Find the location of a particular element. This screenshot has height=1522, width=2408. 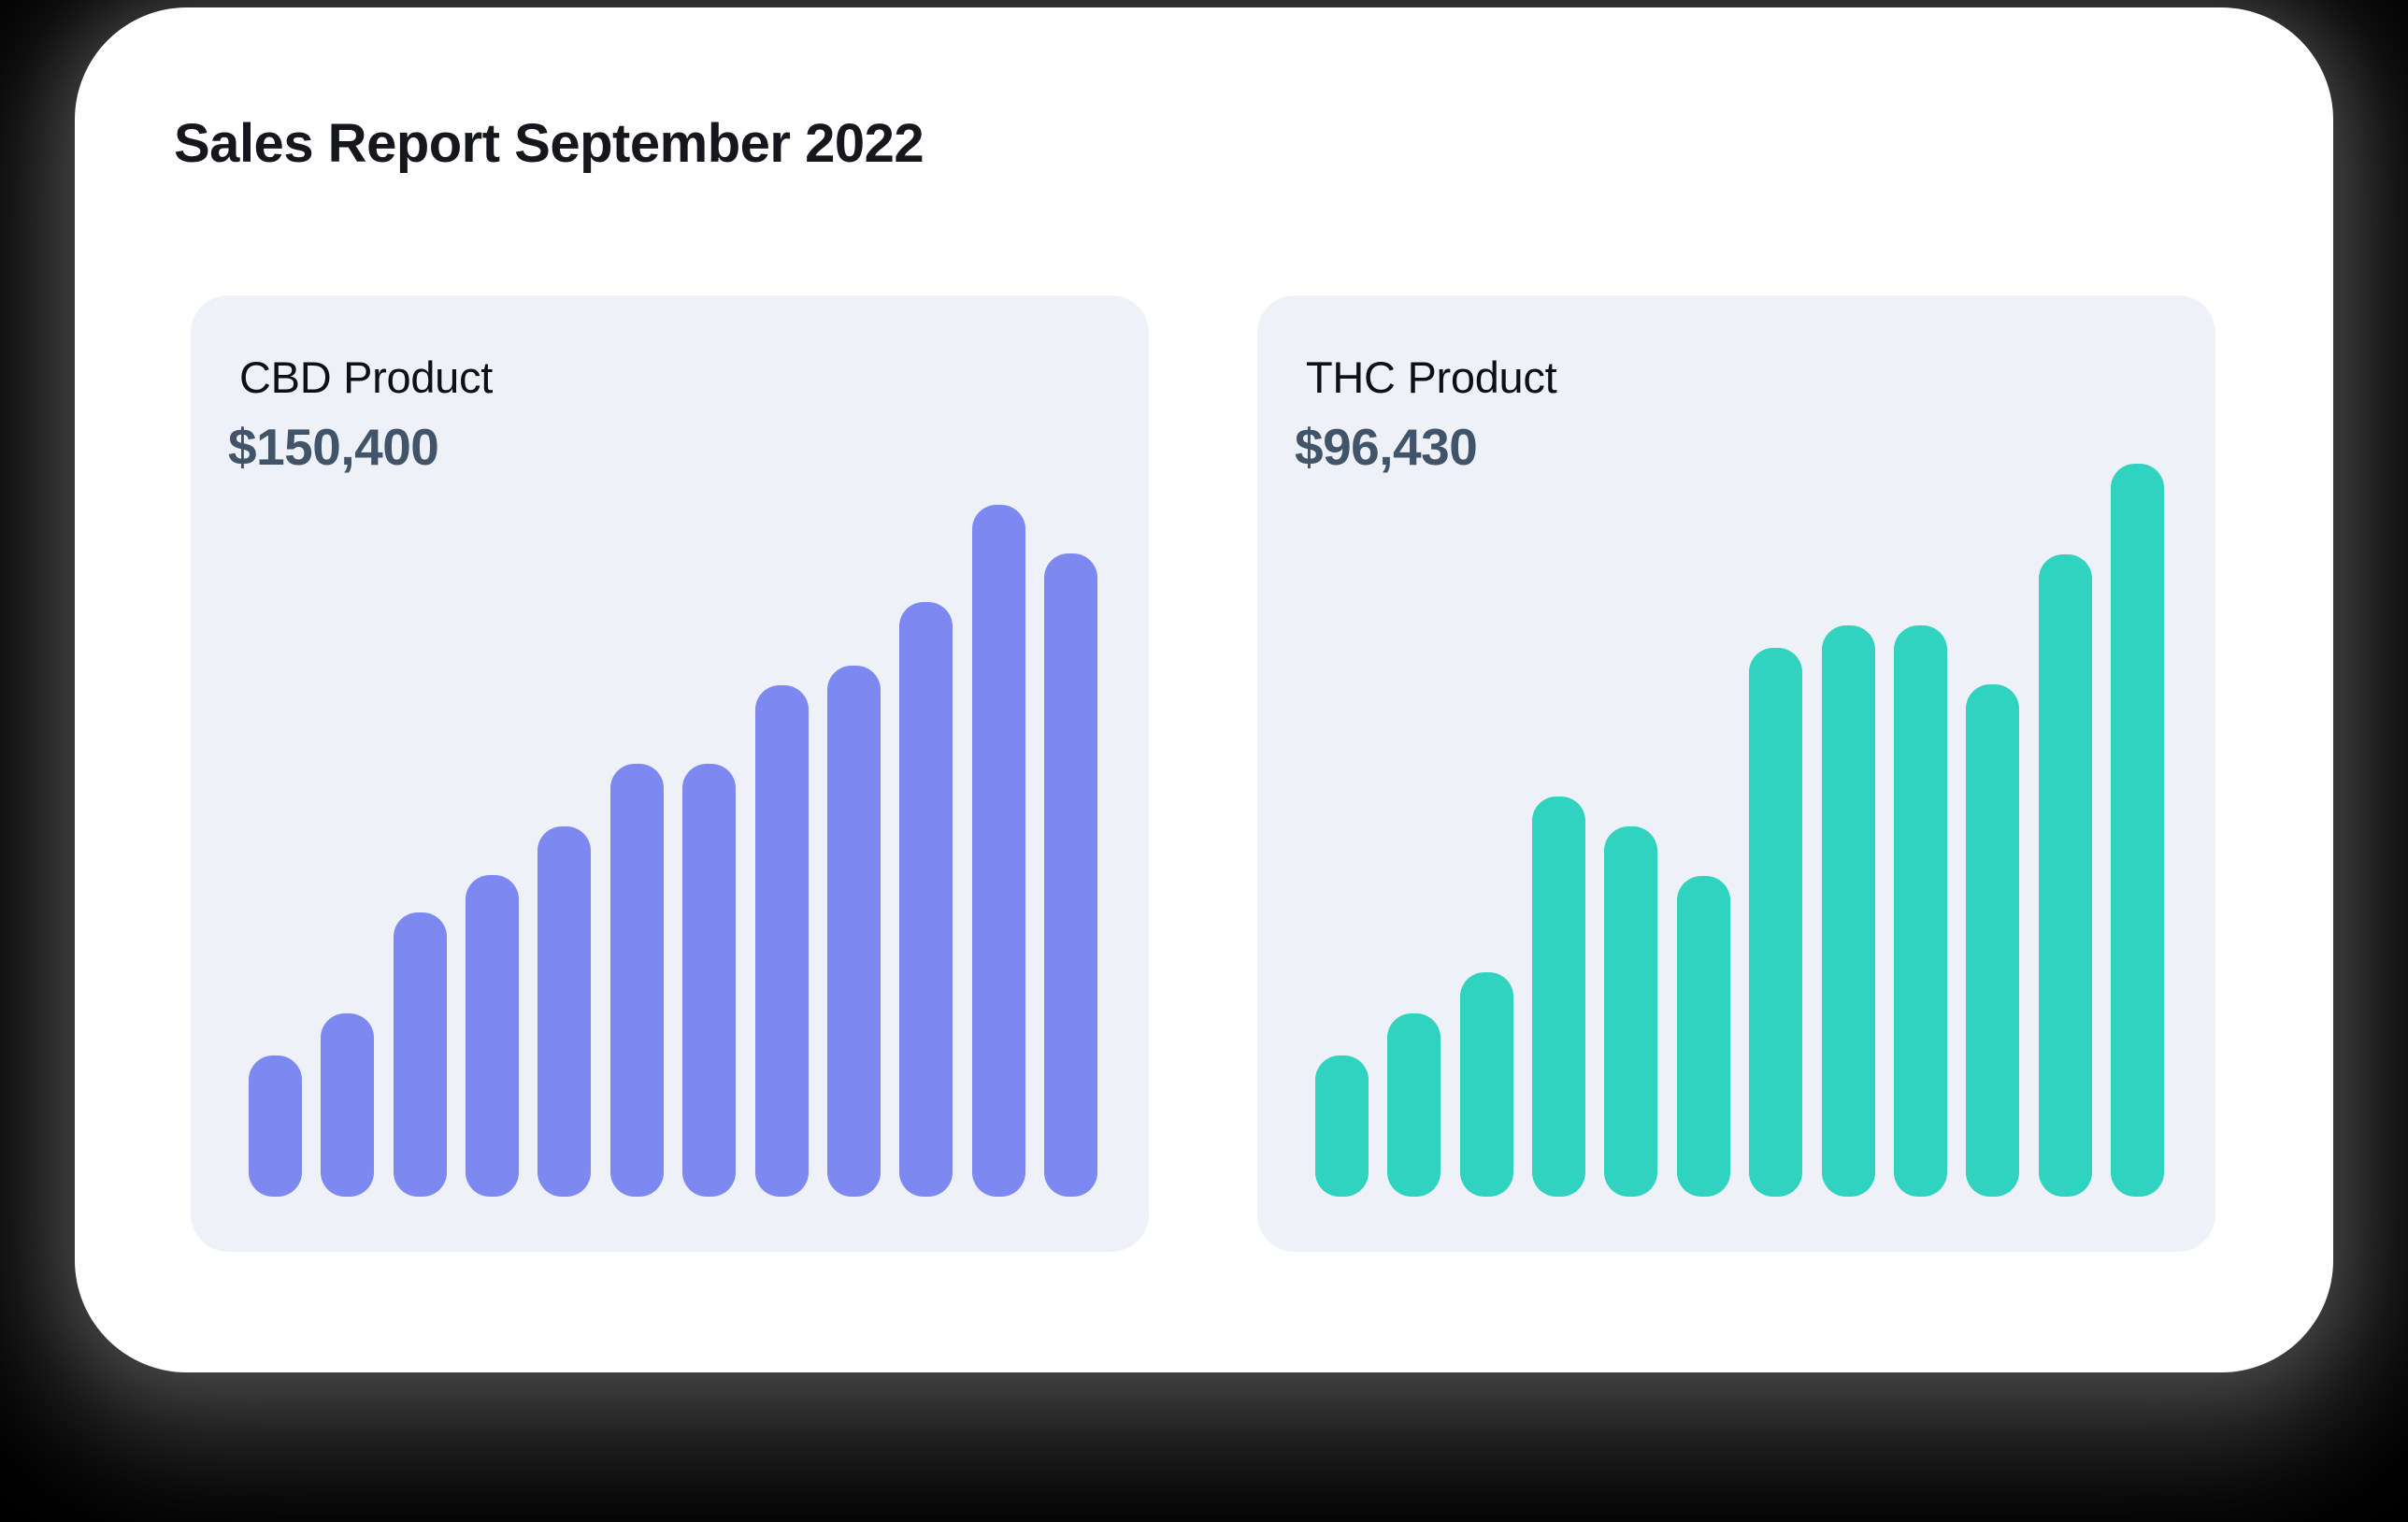

total-amount: $96,430 is located at coordinates (1386, 447).